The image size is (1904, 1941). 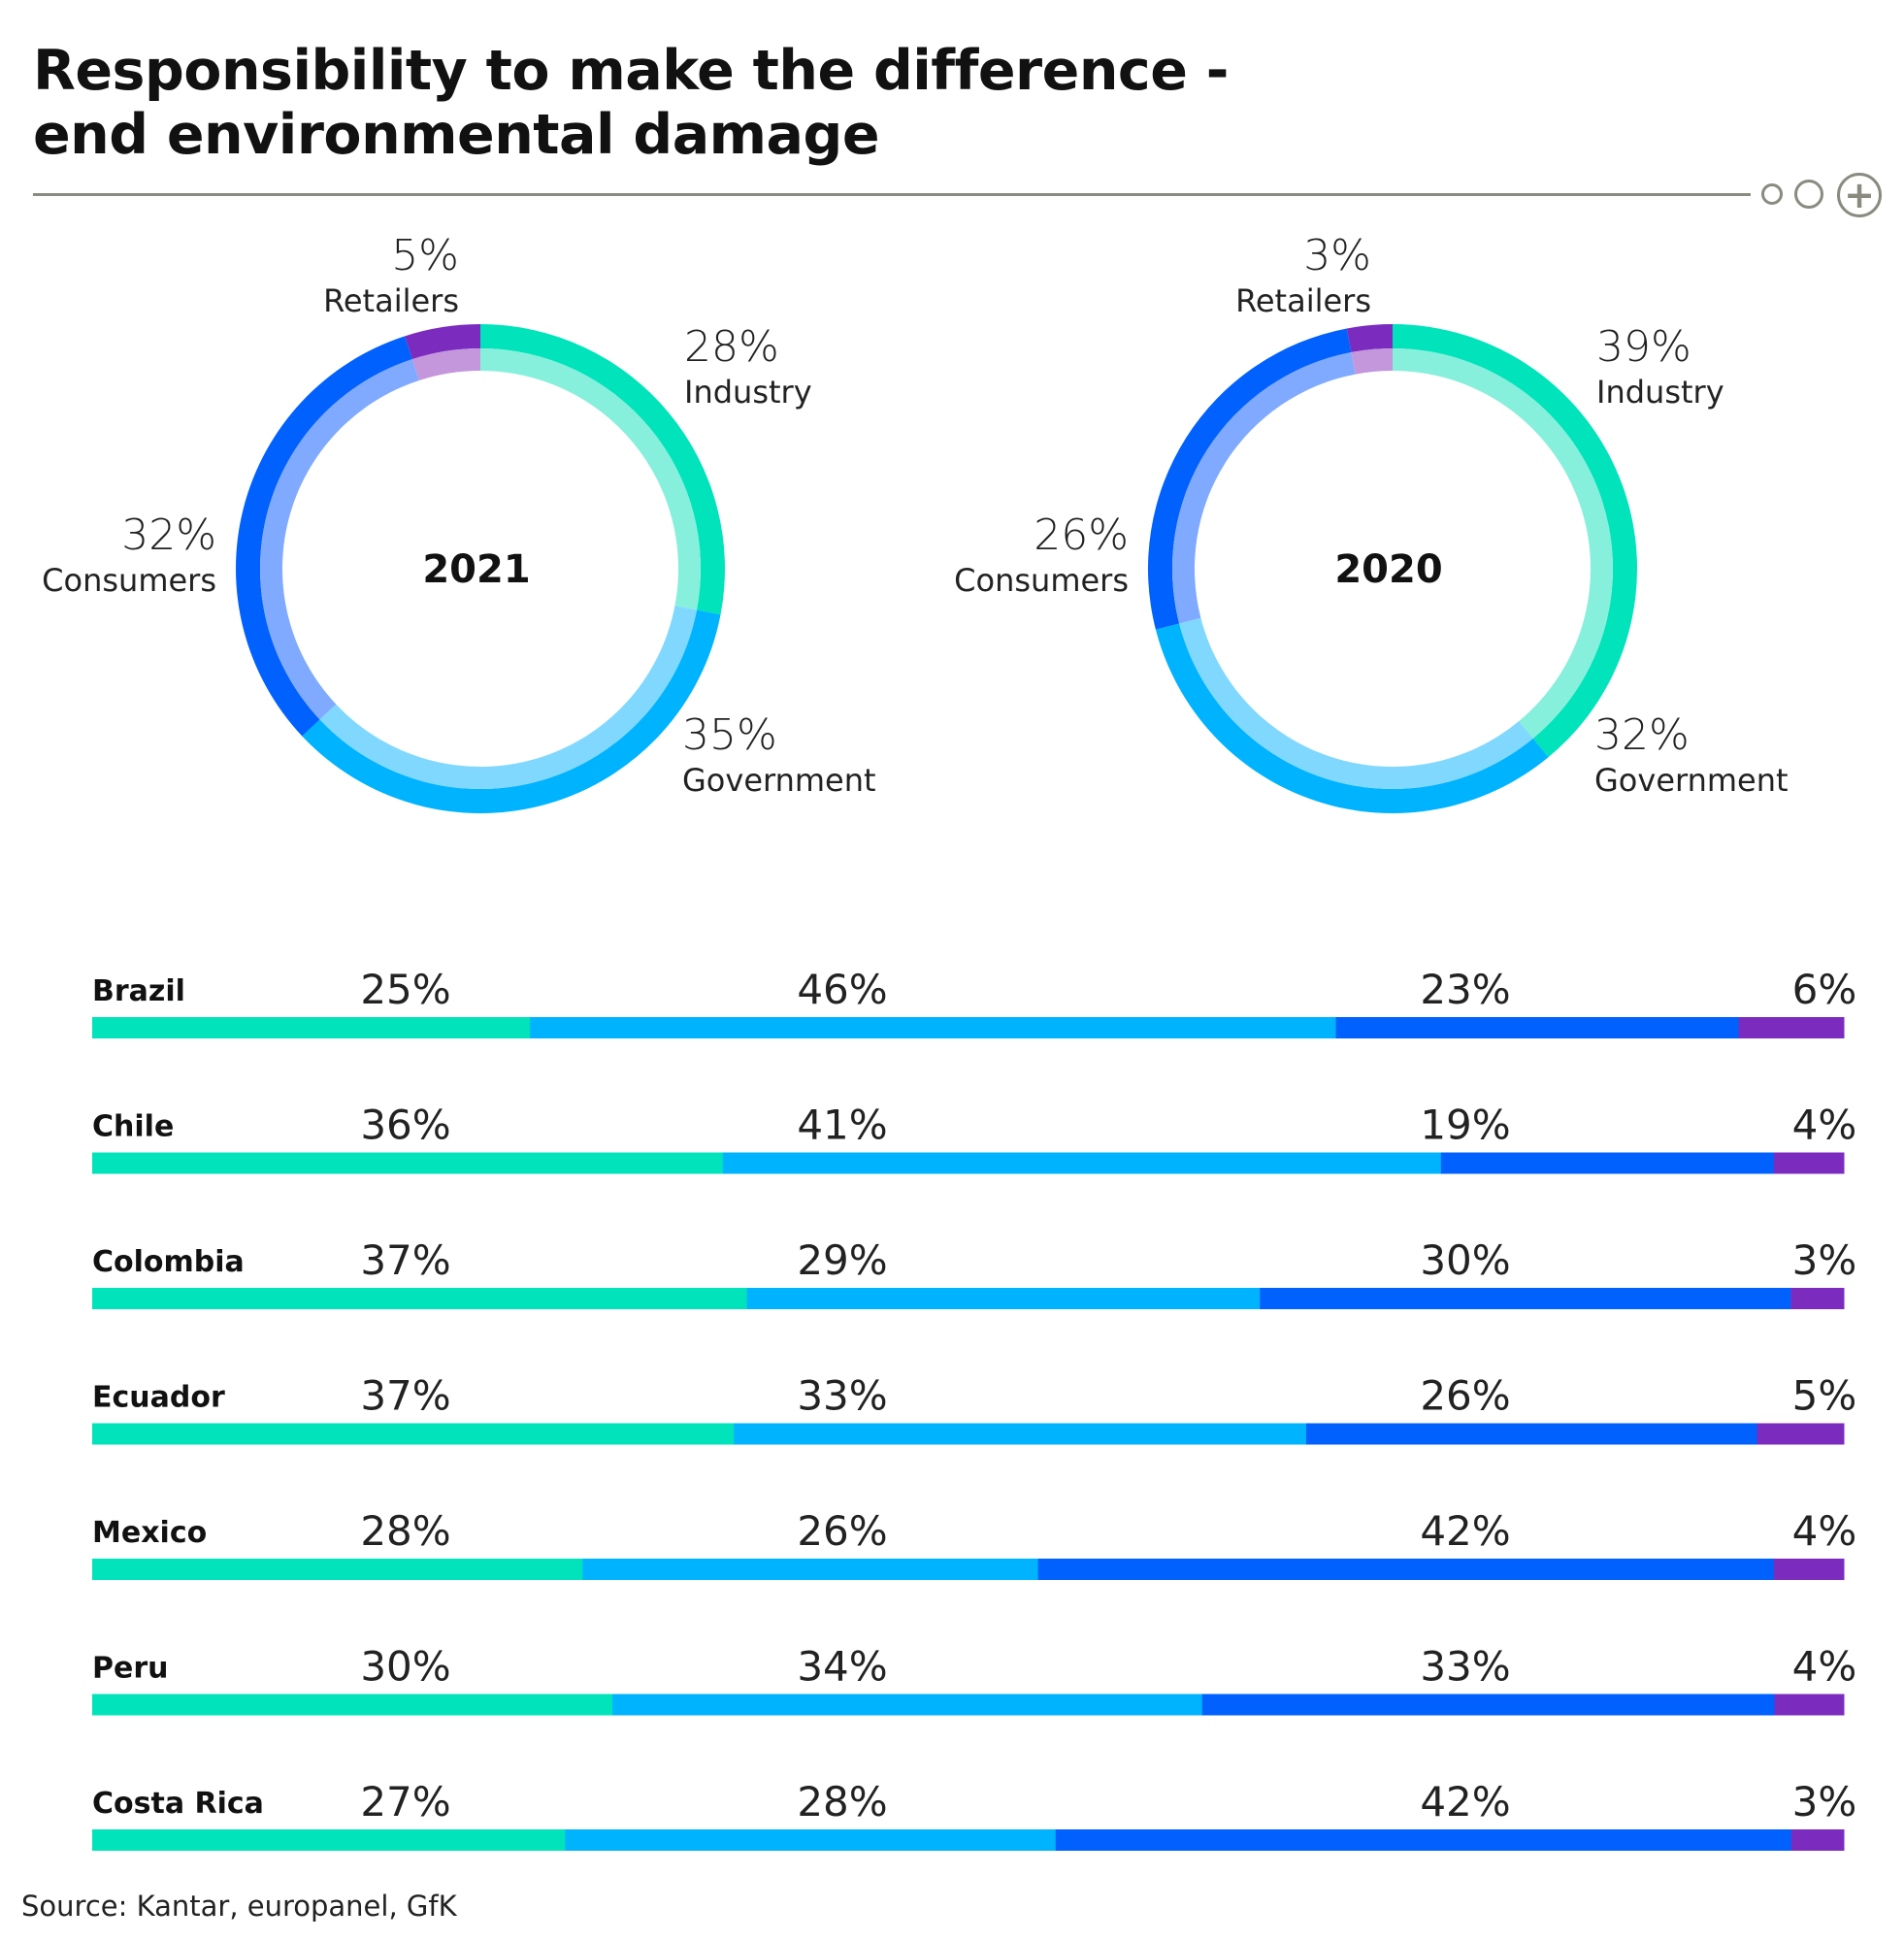 I want to click on bar-value-label-consumers: 33%, so click(x=1465, y=1667).